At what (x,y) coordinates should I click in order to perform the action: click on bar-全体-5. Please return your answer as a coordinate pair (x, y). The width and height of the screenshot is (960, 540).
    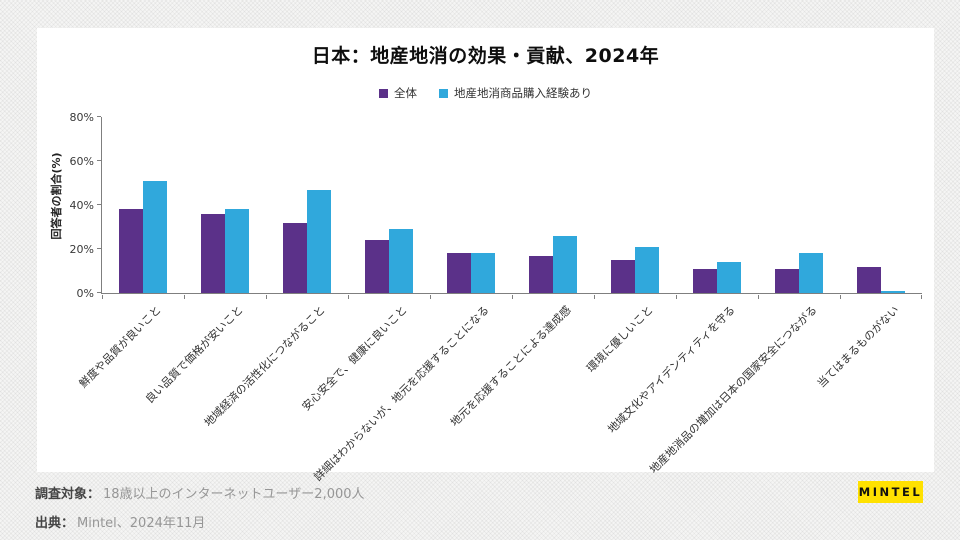
    Looking at the image, I should click on (541, 274).